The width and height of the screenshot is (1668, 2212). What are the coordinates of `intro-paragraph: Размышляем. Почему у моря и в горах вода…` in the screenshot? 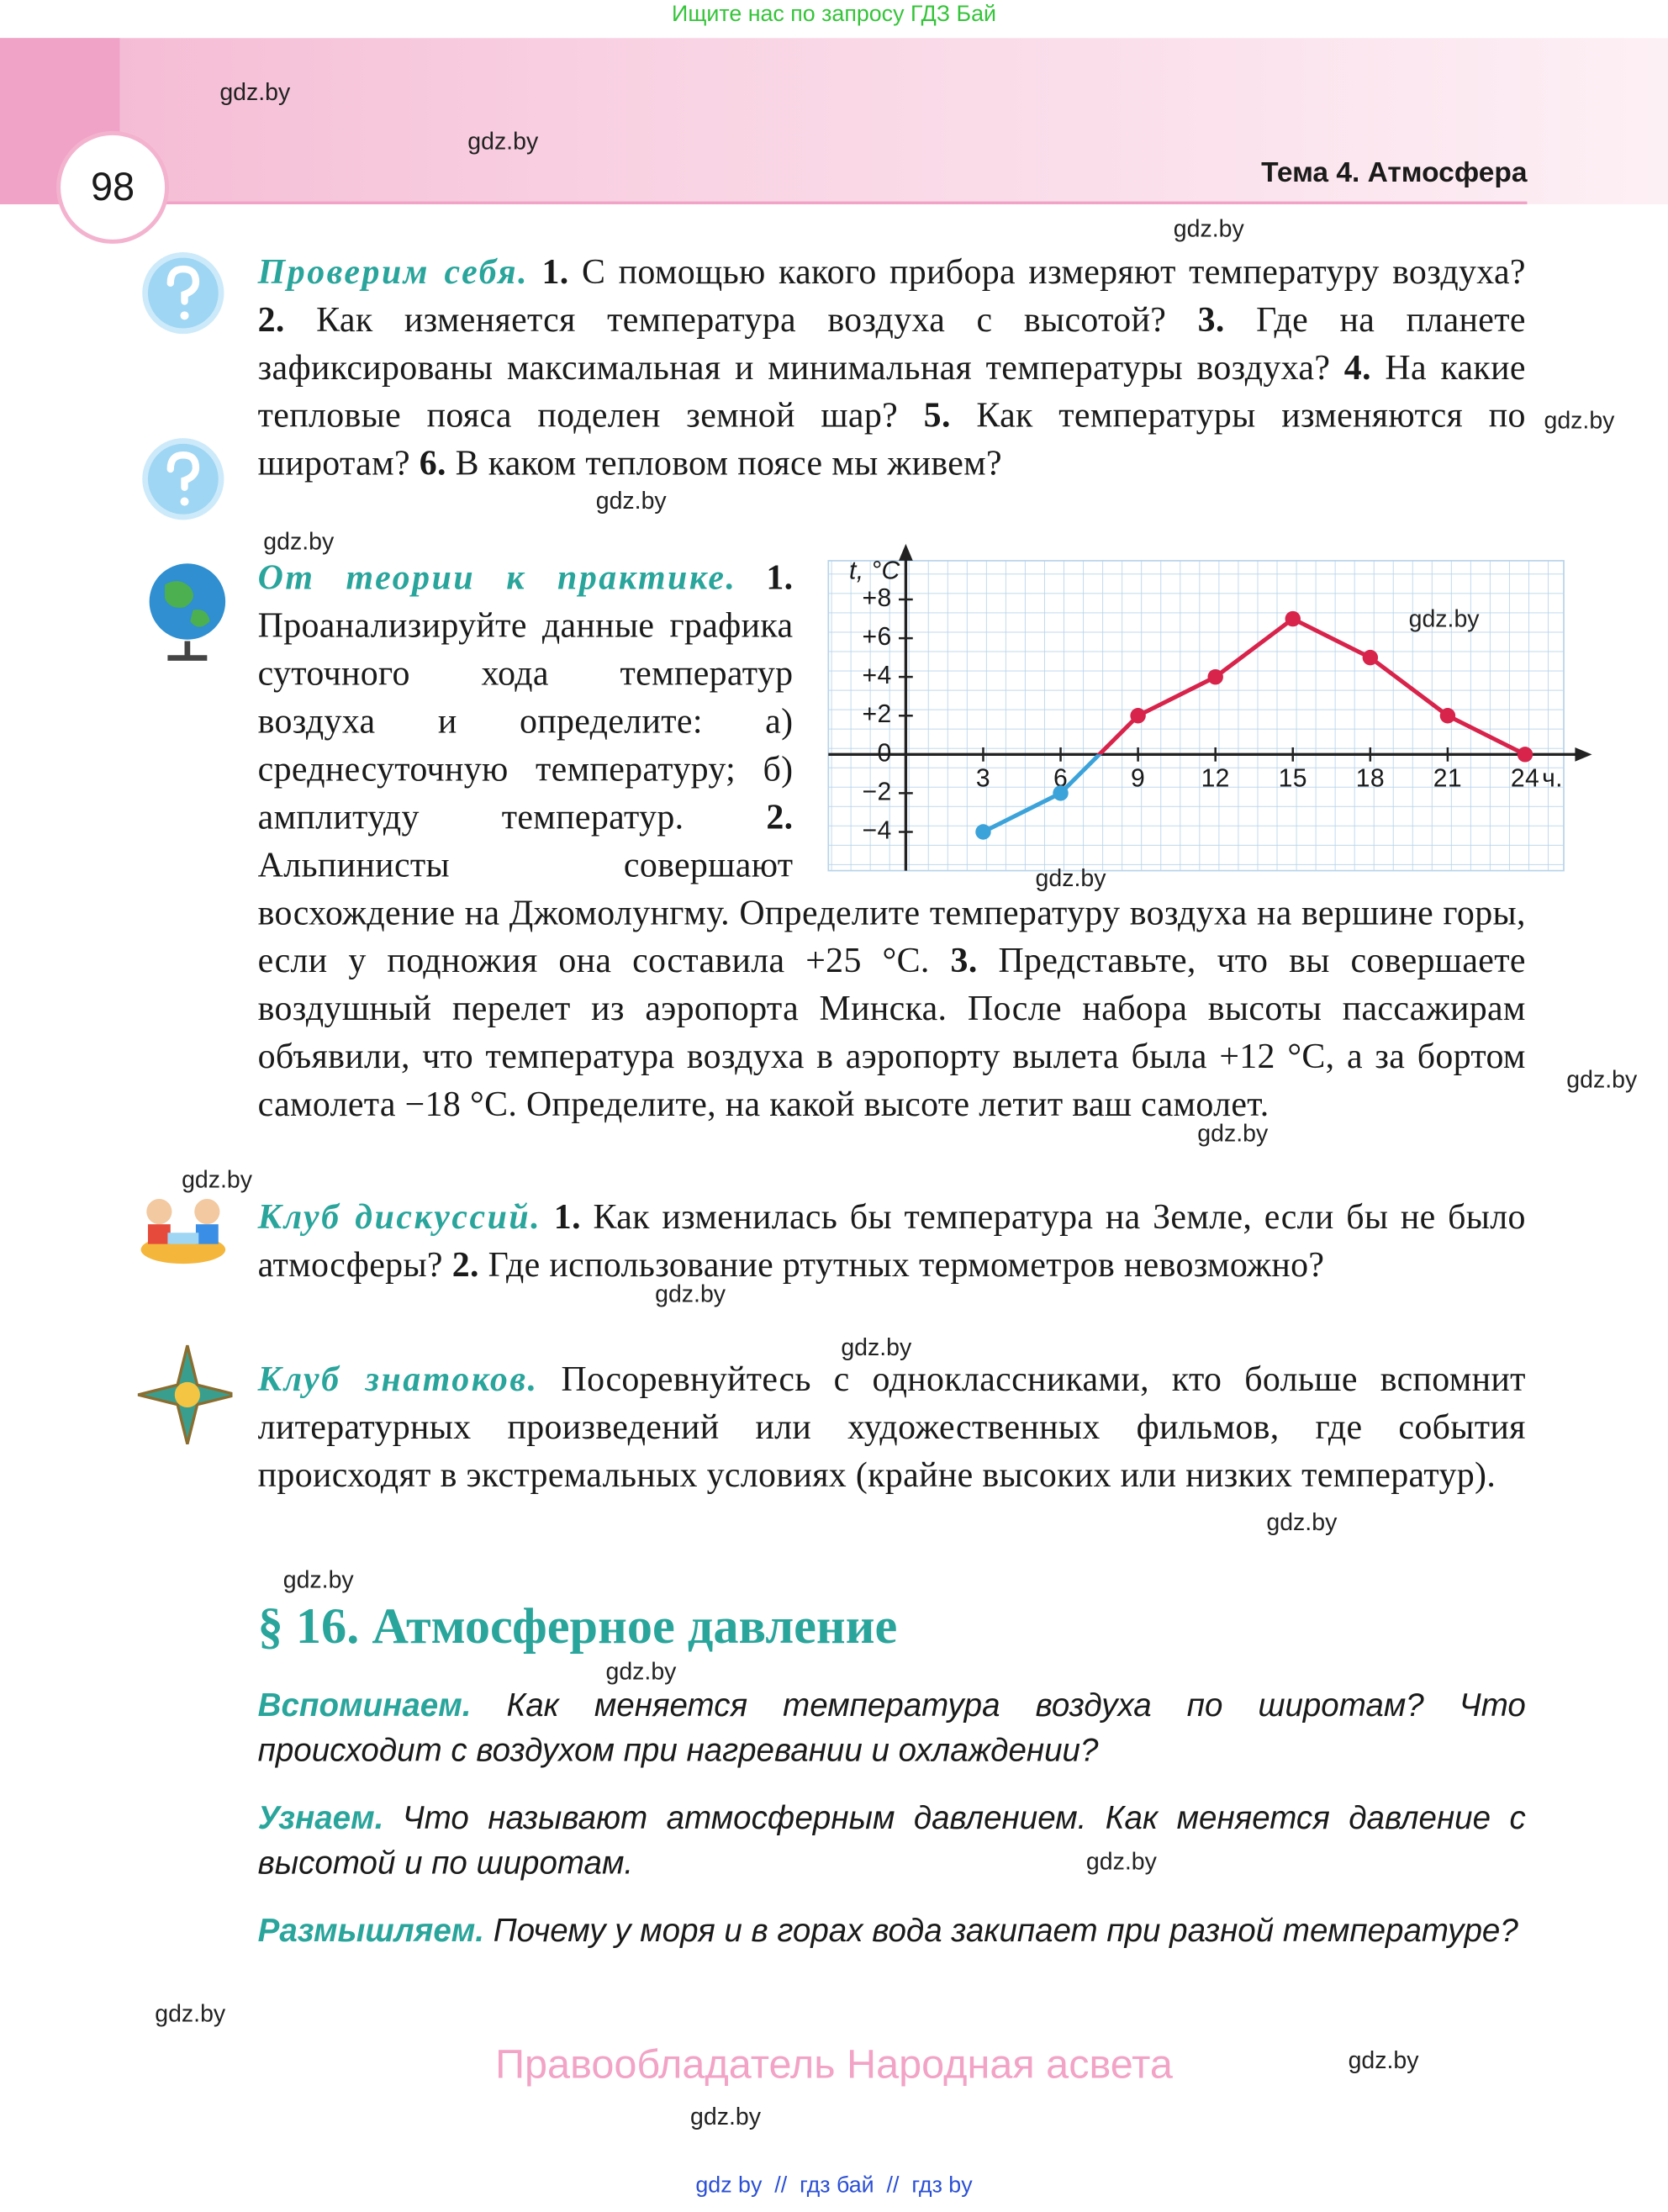 It's located at (892, 1930).